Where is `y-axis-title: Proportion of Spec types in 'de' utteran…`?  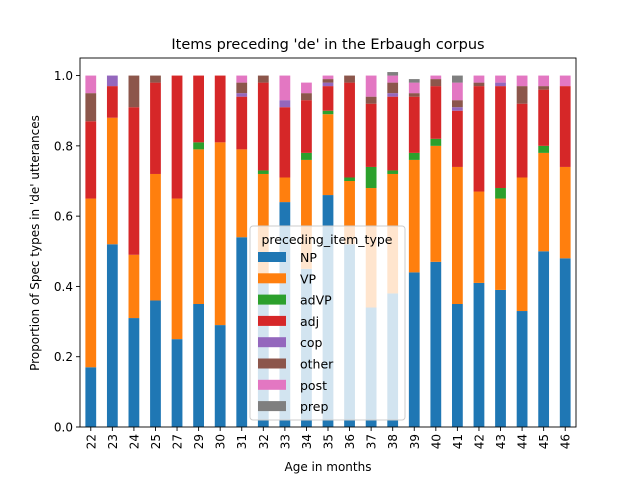
y-axis-title: Proportion of Spec types in 'de' utteran… is located at coordinates (35, 243).